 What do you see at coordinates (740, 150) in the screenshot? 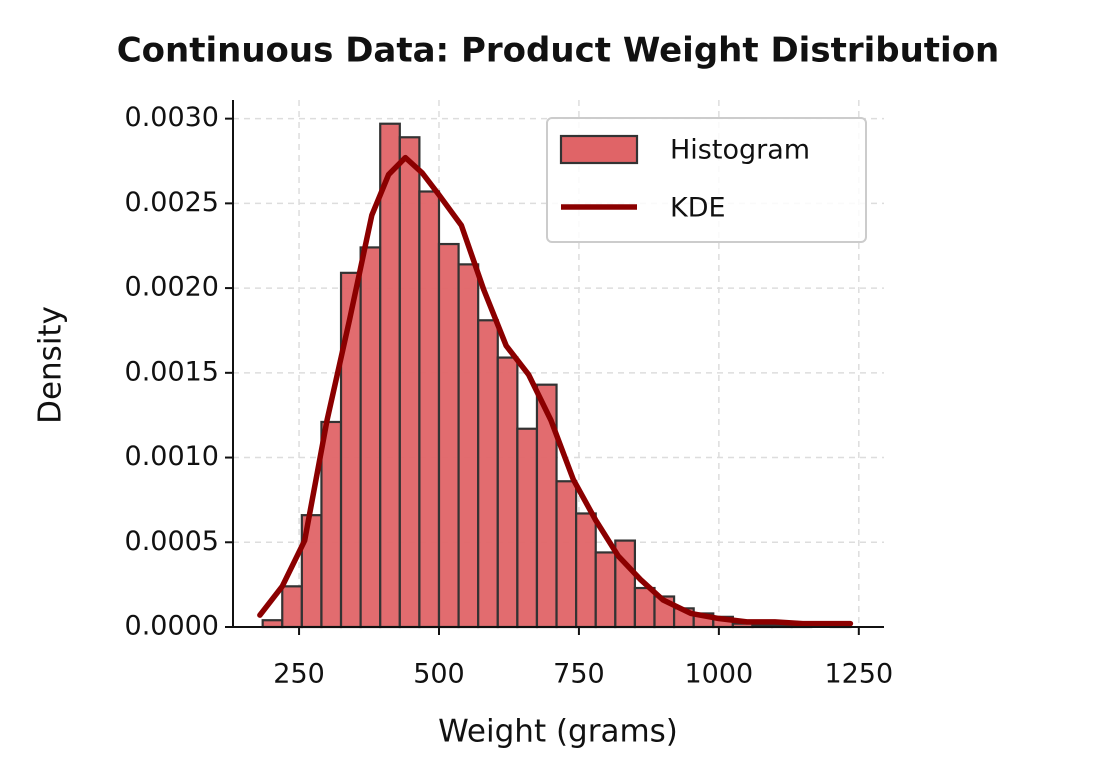
I see `legend-label: Histogram` at bounding box center [740, 150].